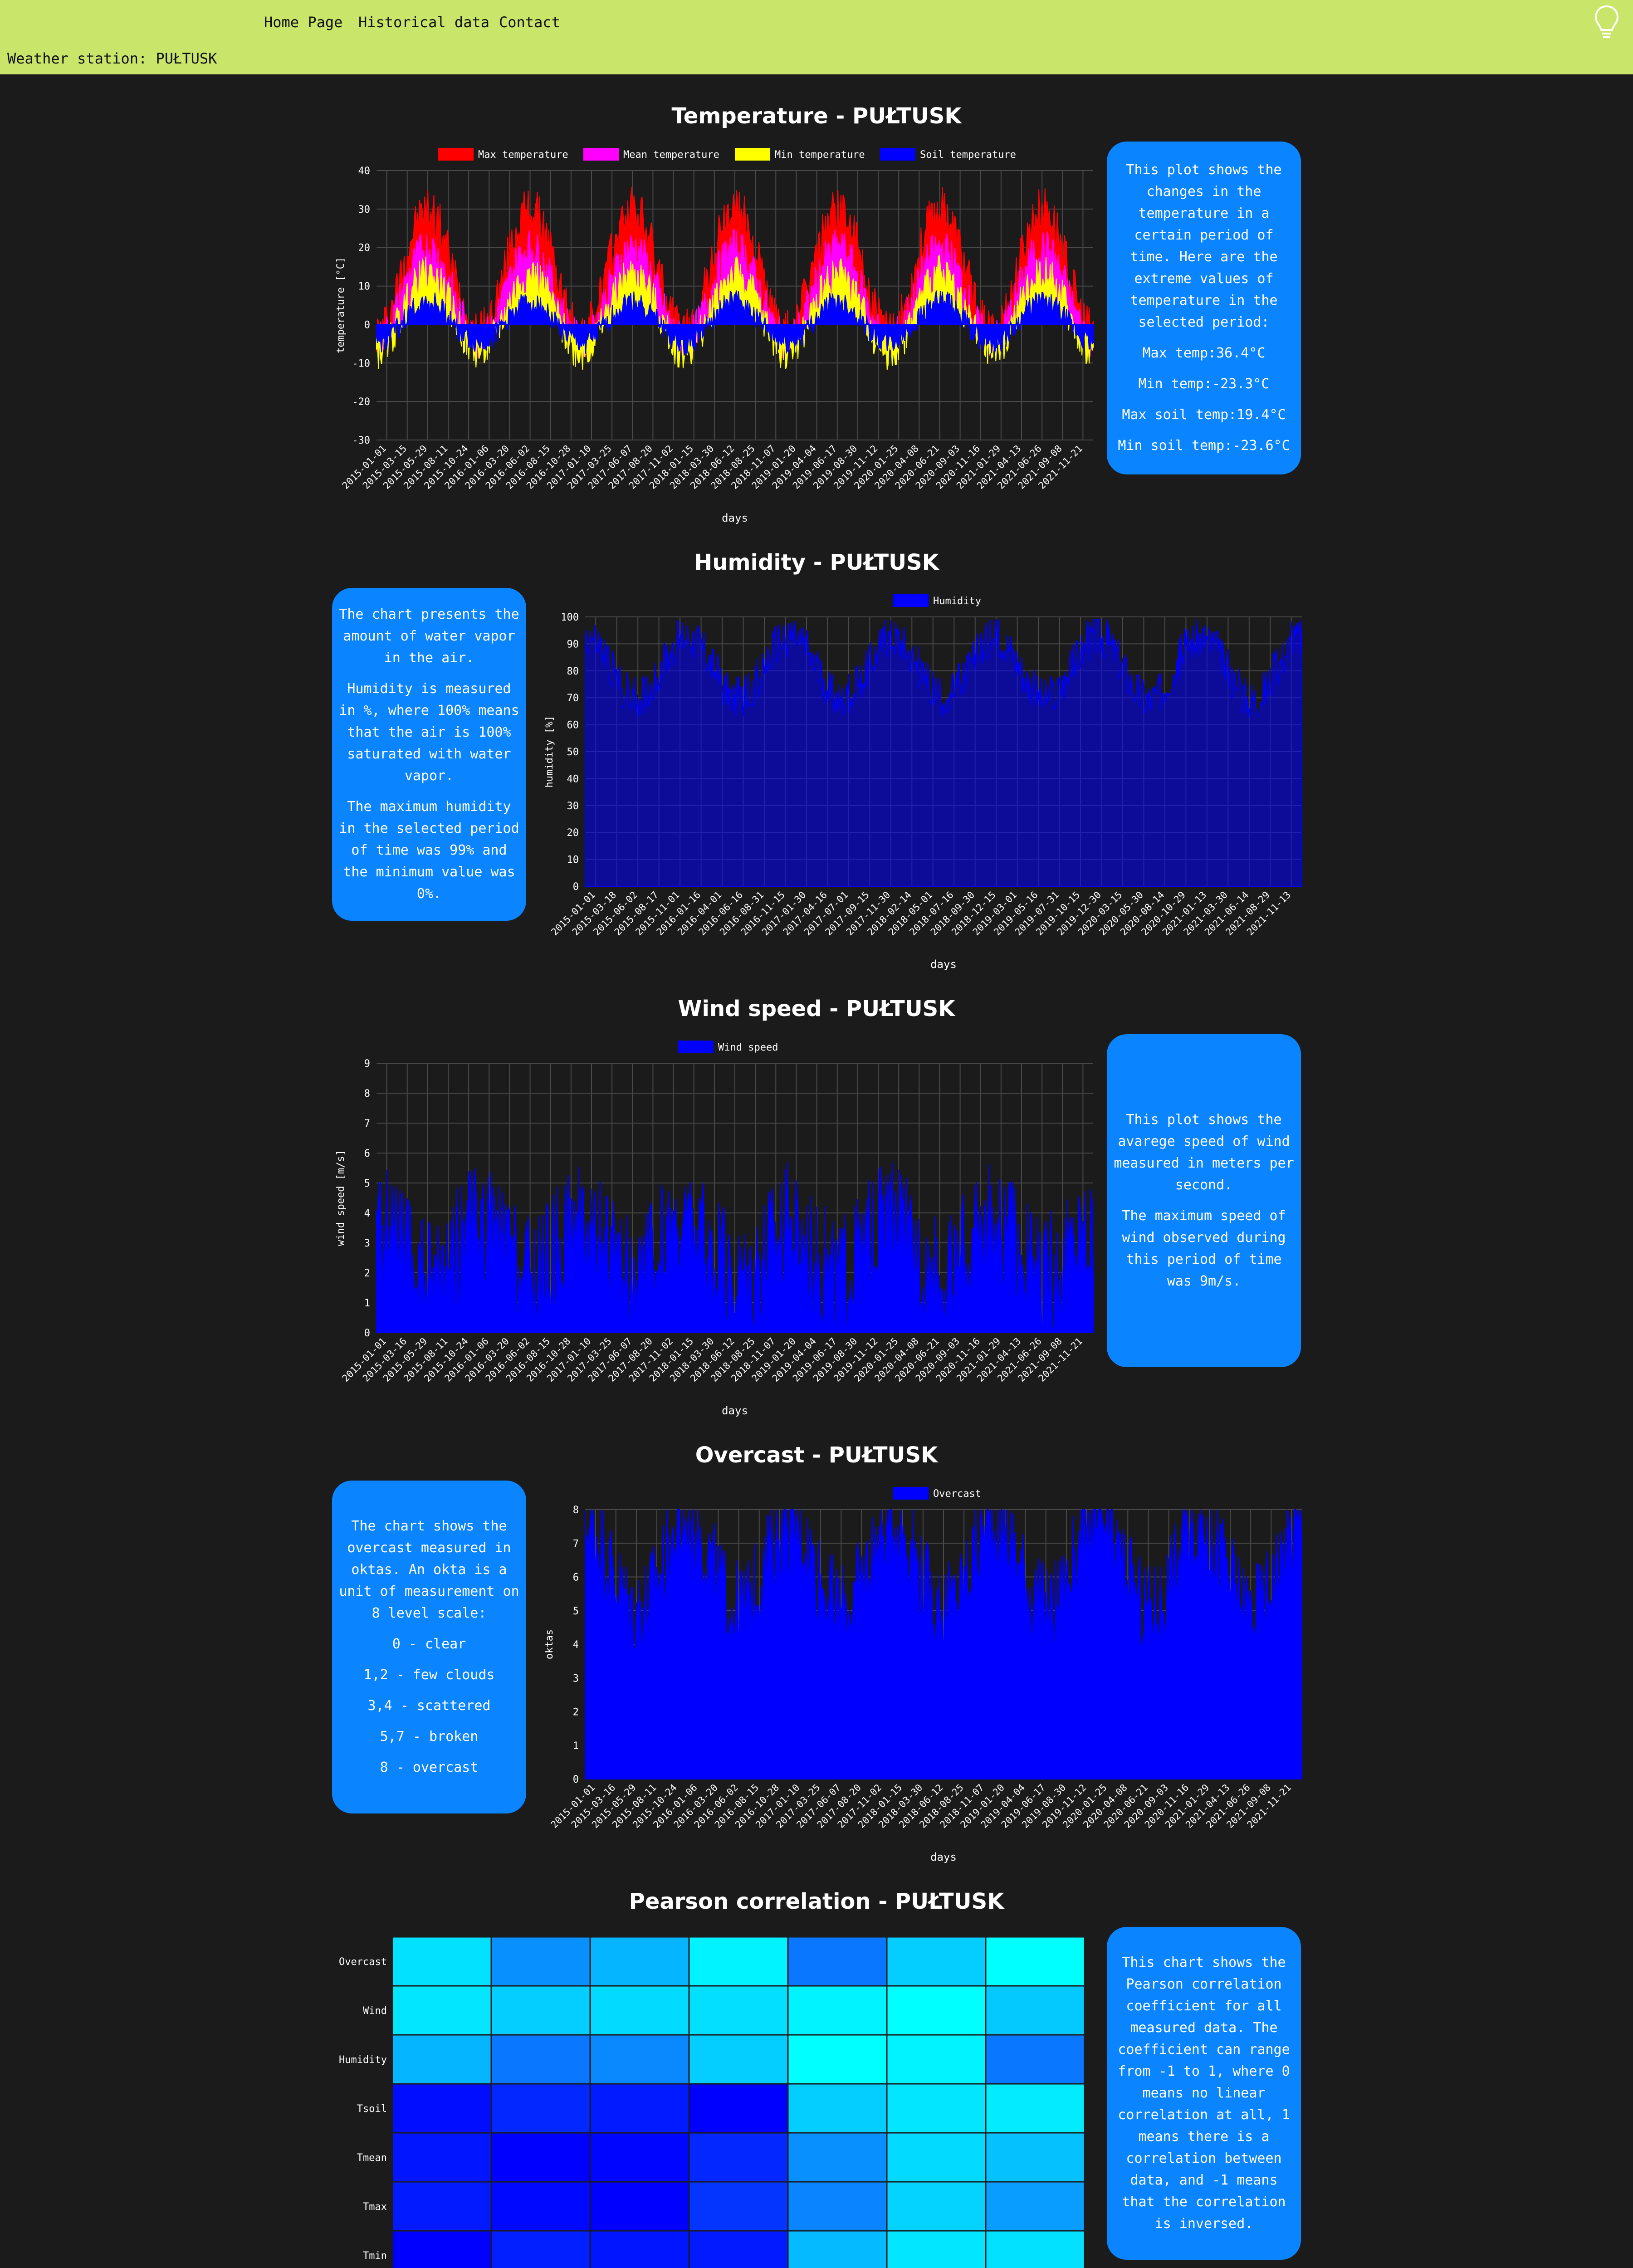 The width and height of the screenshot is (1633, 2268). What do you see at coordinates (363, 1962) in the screenshot?
I see `heatmap-y-label: Overcast` at bounding box center [363, 1962].